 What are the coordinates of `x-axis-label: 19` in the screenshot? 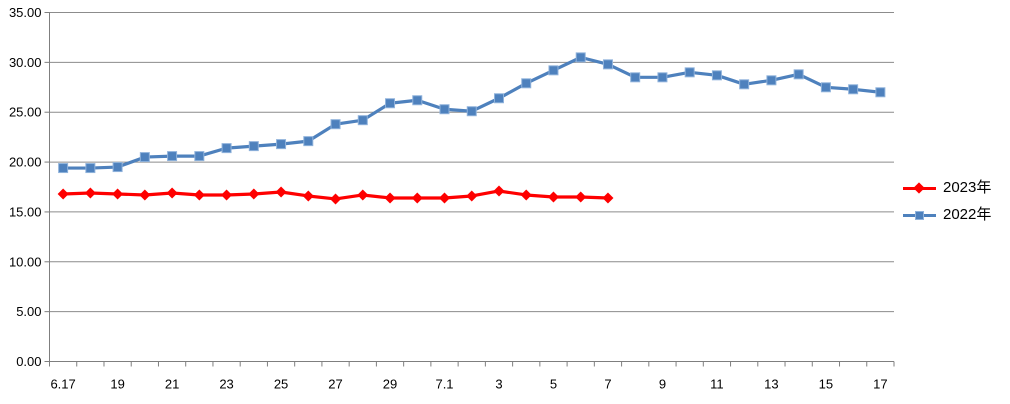 It's located at (117, 384).